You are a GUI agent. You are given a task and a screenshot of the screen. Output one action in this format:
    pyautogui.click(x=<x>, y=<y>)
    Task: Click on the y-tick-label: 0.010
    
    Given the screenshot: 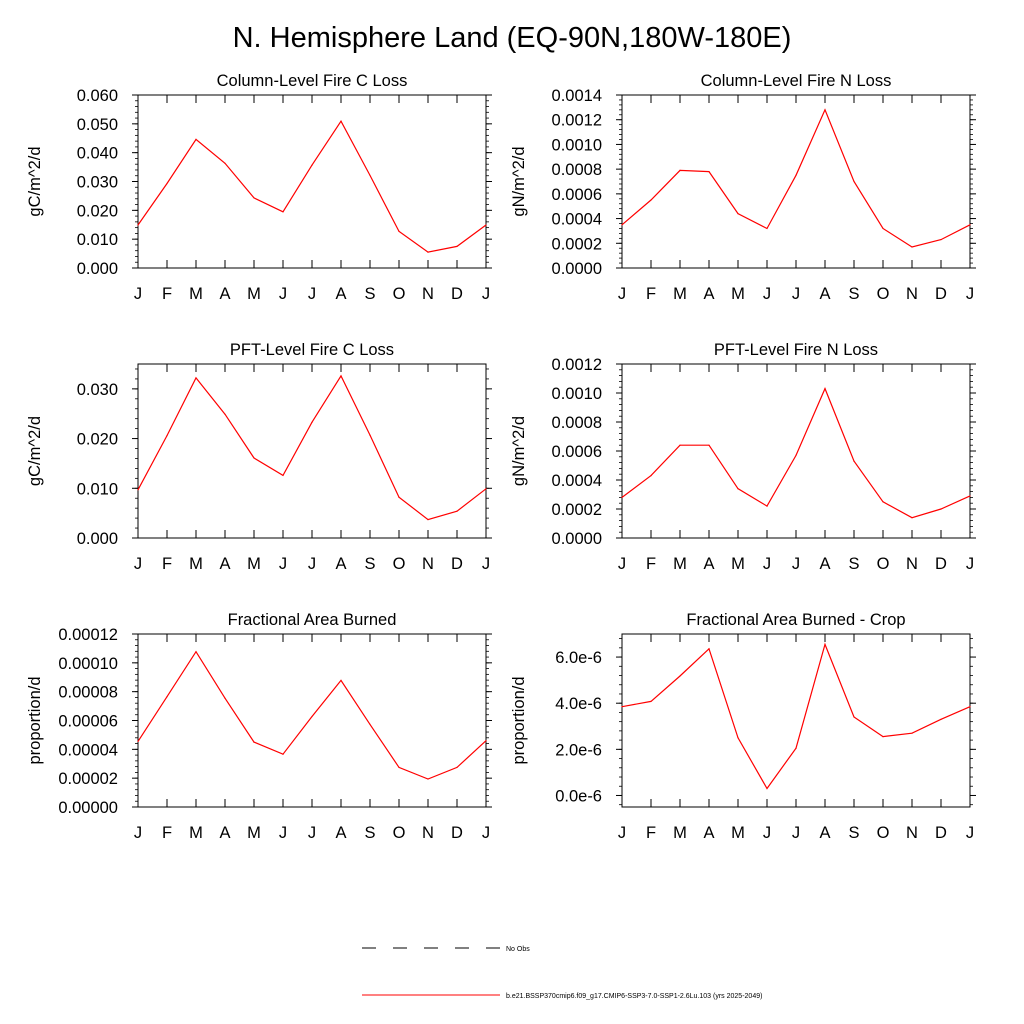 What is the action you would take?
    pyautogui.click(x=97, y=489)
    